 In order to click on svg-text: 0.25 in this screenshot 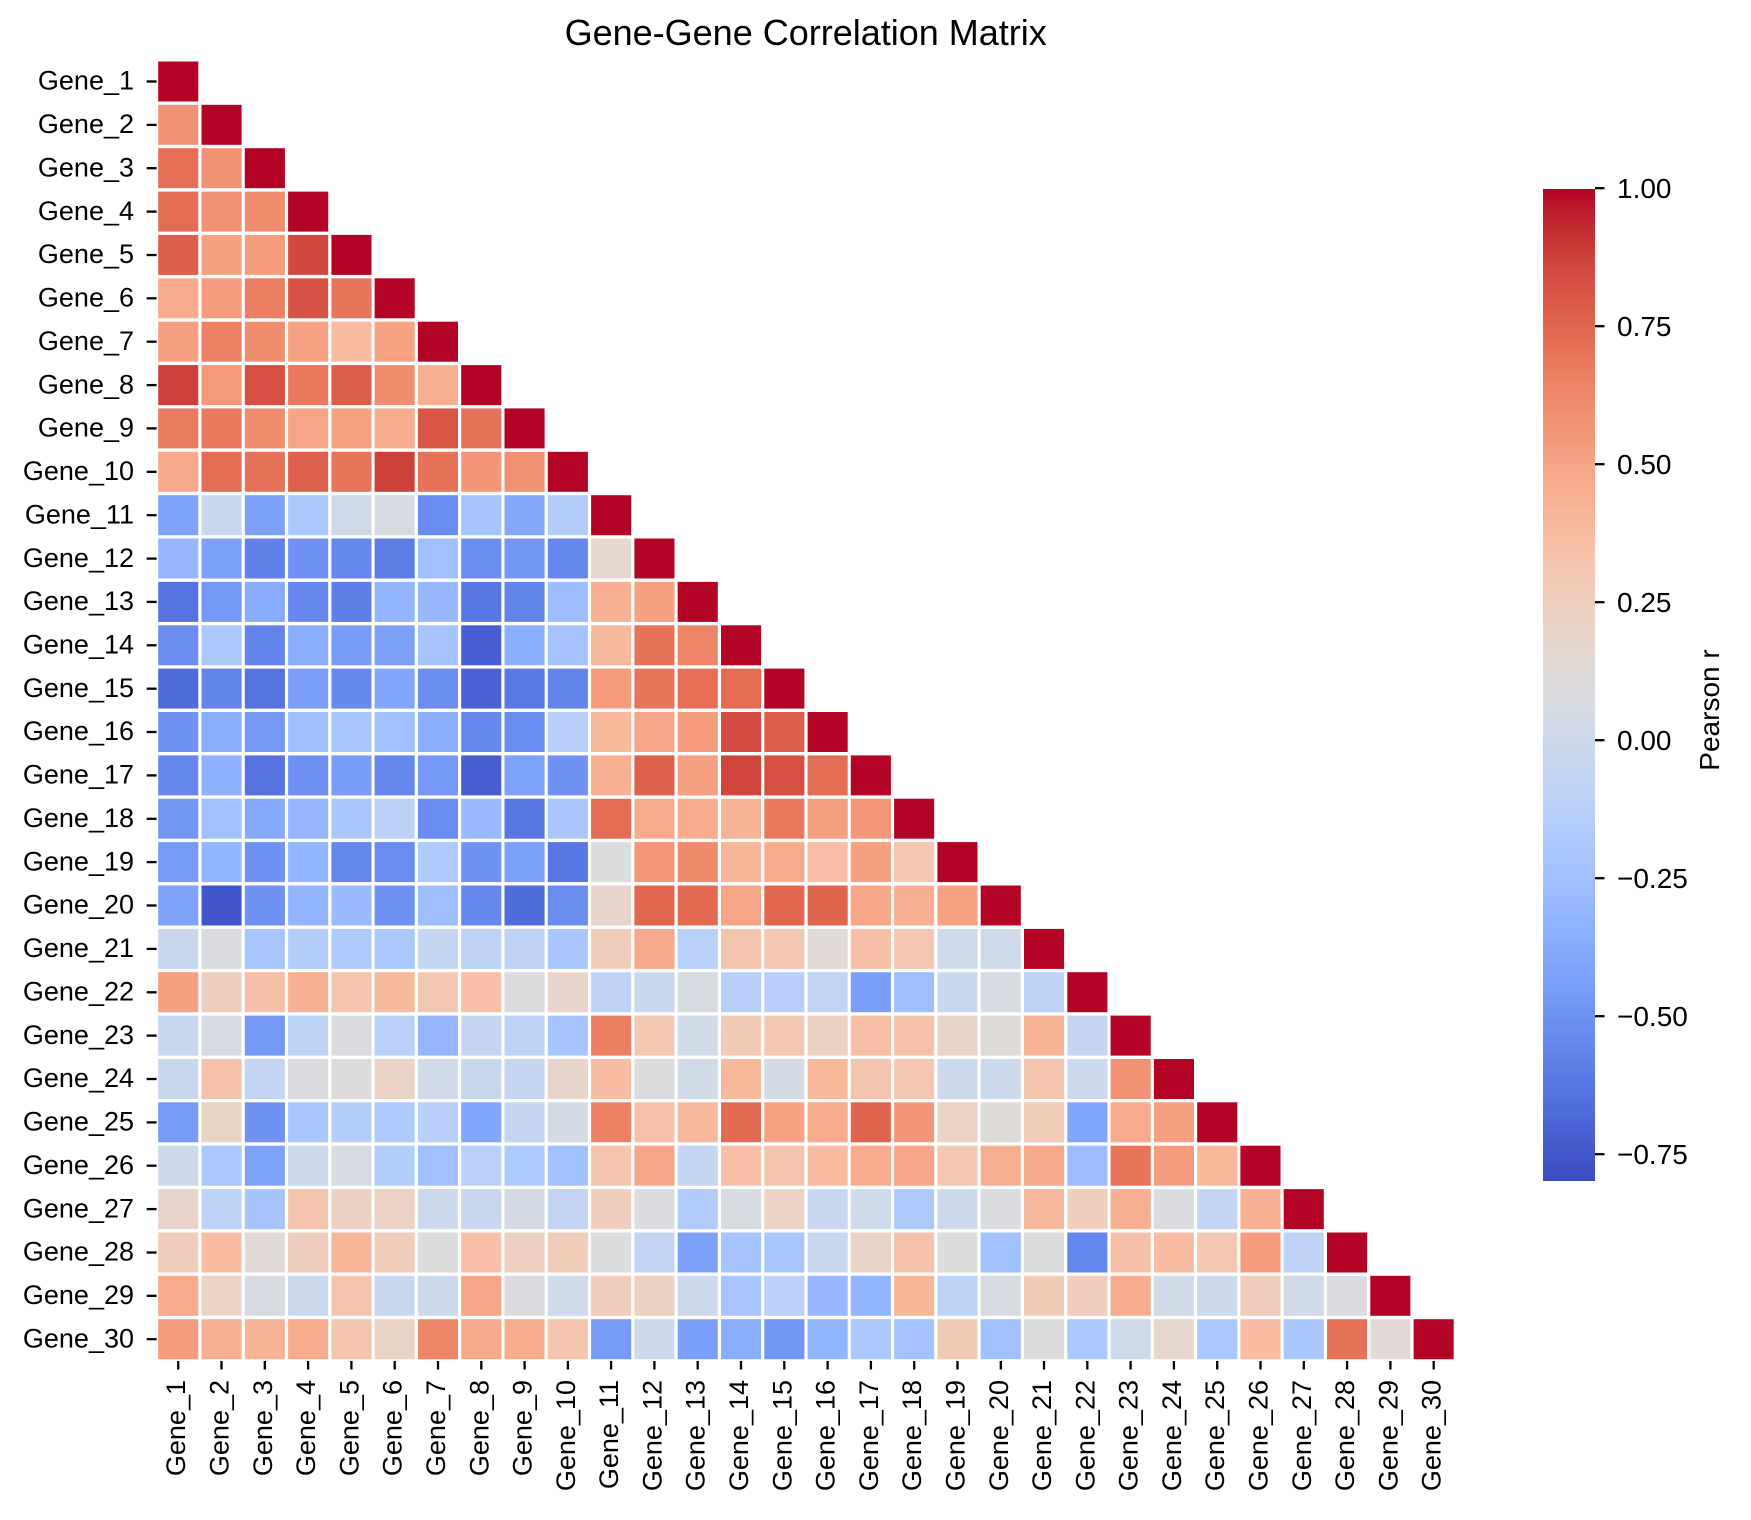, I will do `click(1644, 602)`.